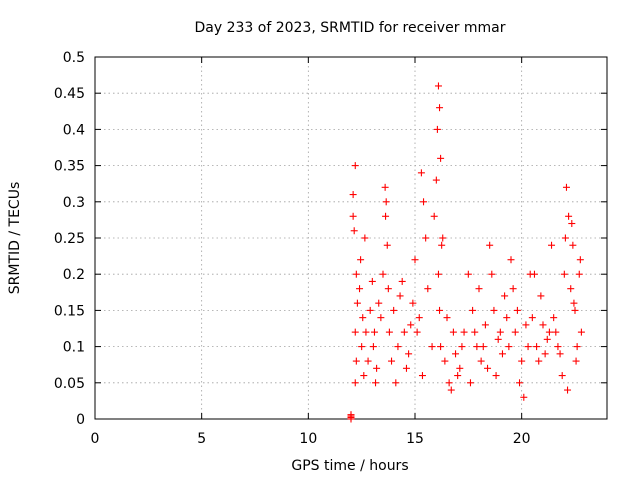 The image size is (640, 480). I want to click on y-tick-label: 0.3, so click(74, 203).